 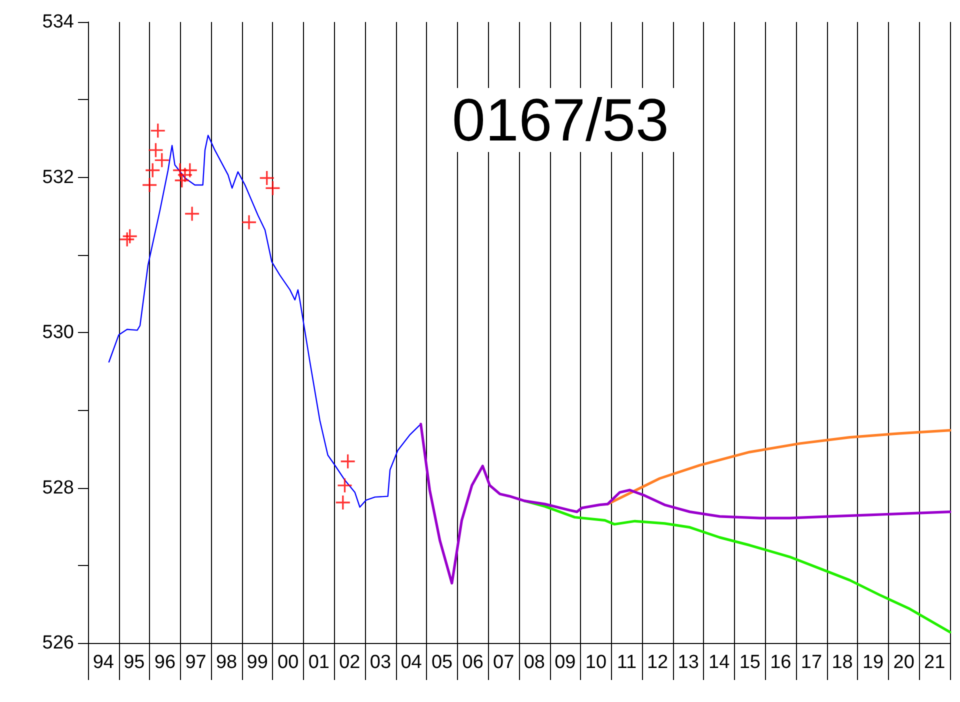 What do you see at coordinates (442, 662) in the screenshot?
I see `x-tick-label: 05` at bounding box center [442, 662].